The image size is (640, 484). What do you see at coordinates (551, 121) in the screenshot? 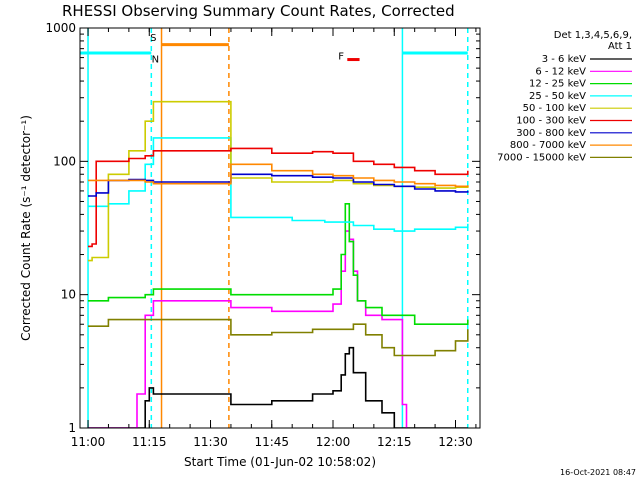
I see `legend-label-5: 100 - 300 keV` at bounding box center [551, 121].